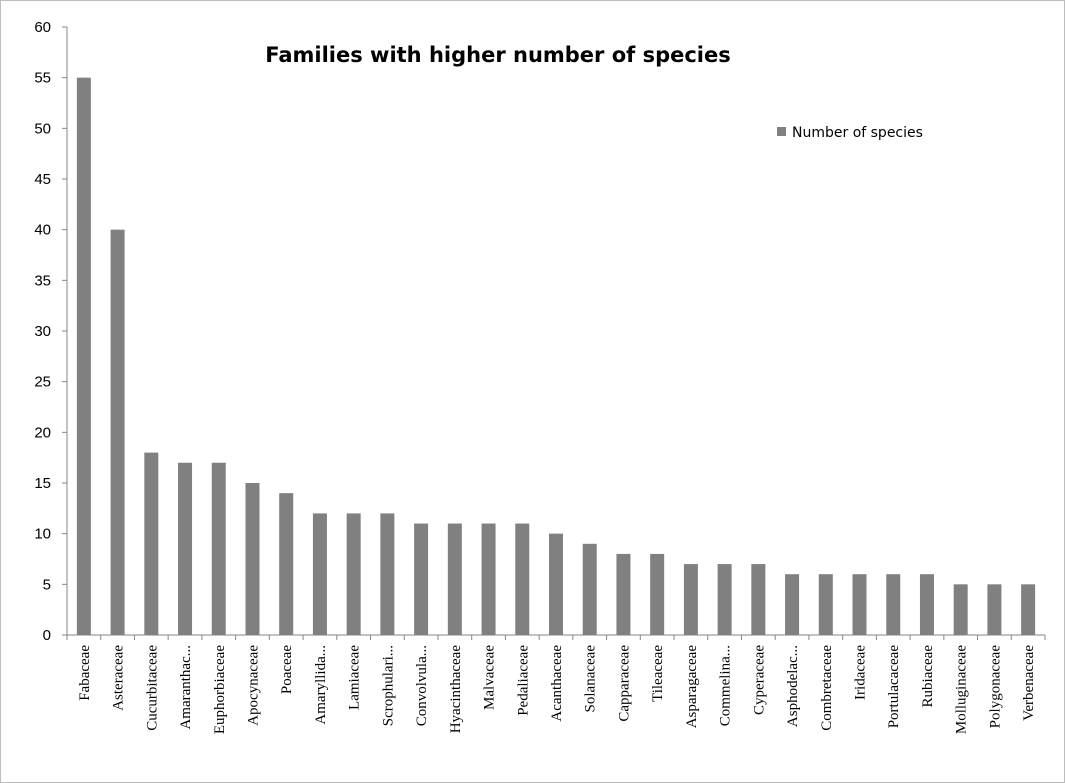  Describe the element at coordinates (861, 672) in the screenshot. I see `x-category-label: Iridaceae` at that location.